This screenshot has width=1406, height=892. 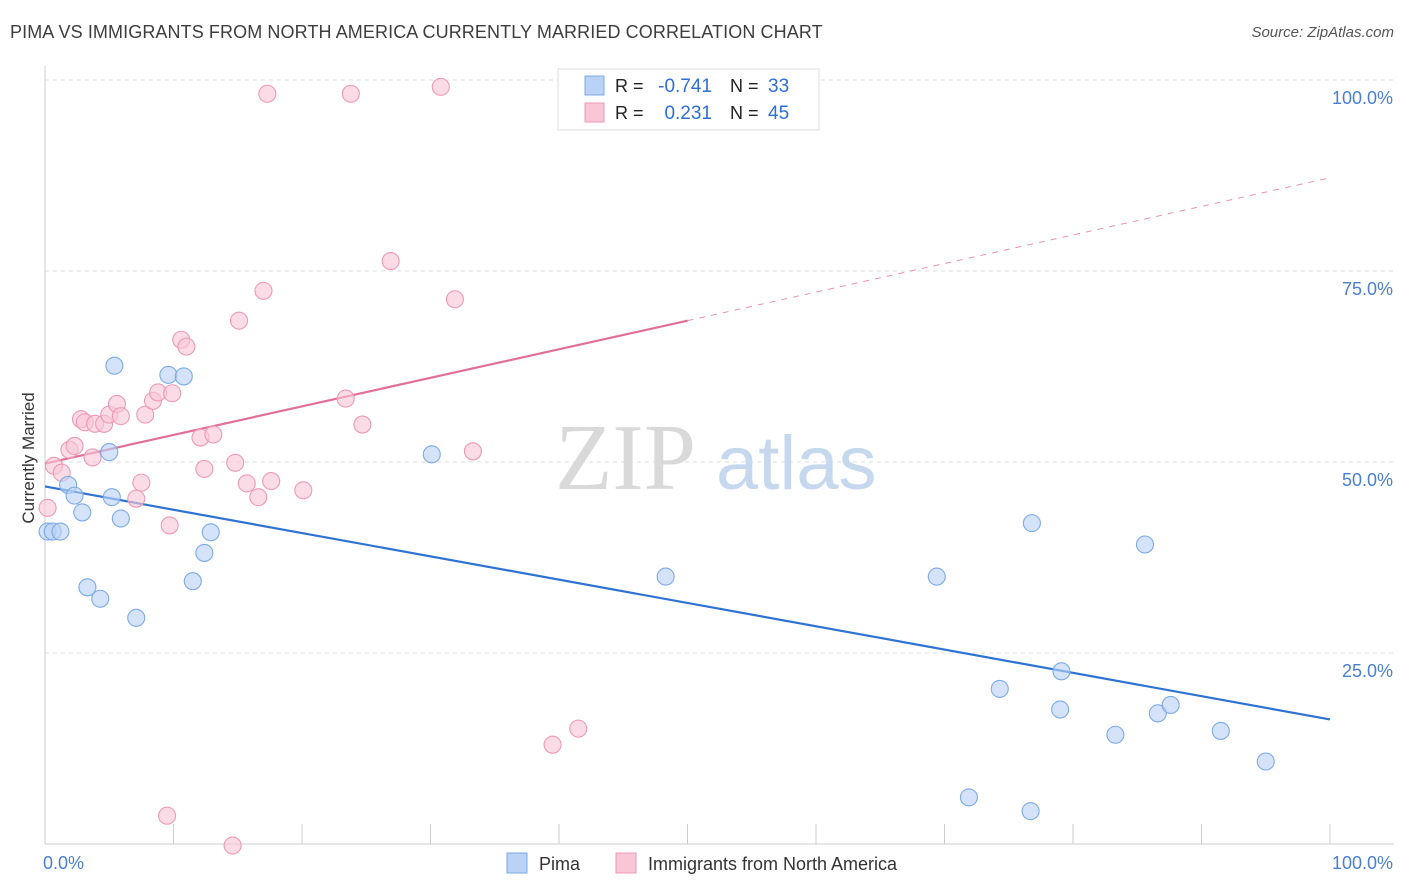 What do you see at coordinates (63, 863) in the screenshot?
I see `x-tick-label: 0.0%` at bounding box center [63, 863].